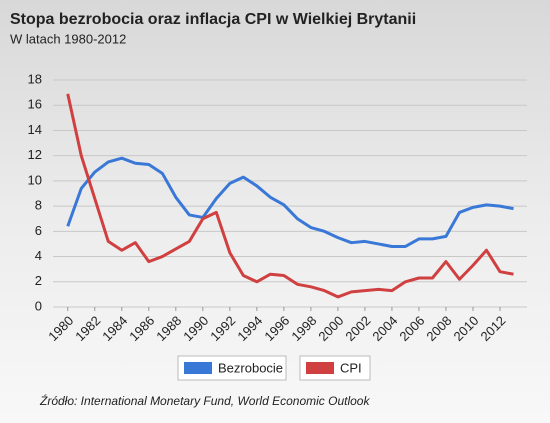 The width and height of the screenshot is (550, 423). Describe the element at coordinates (38, 305) in the screenshot. I see `y-tick-label: 0` at that location.